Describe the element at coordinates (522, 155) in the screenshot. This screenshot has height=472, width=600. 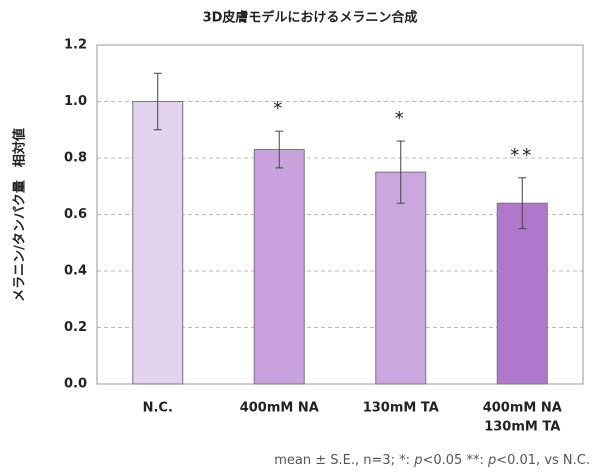
I see `significance-marker: **` at that location.